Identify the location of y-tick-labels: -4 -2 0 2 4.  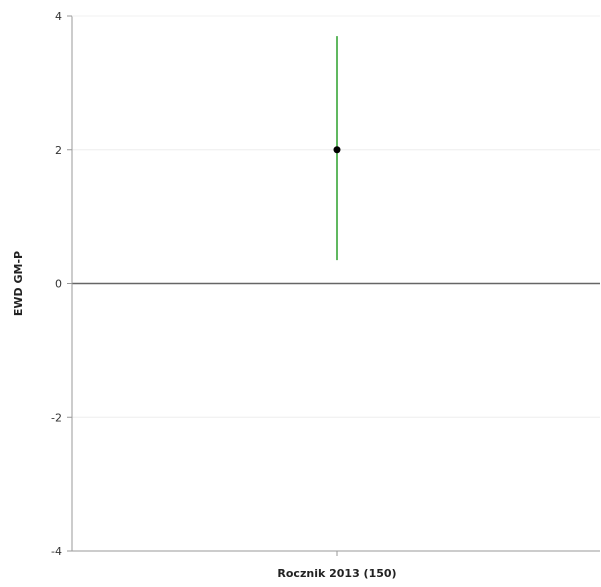
(61, 284).